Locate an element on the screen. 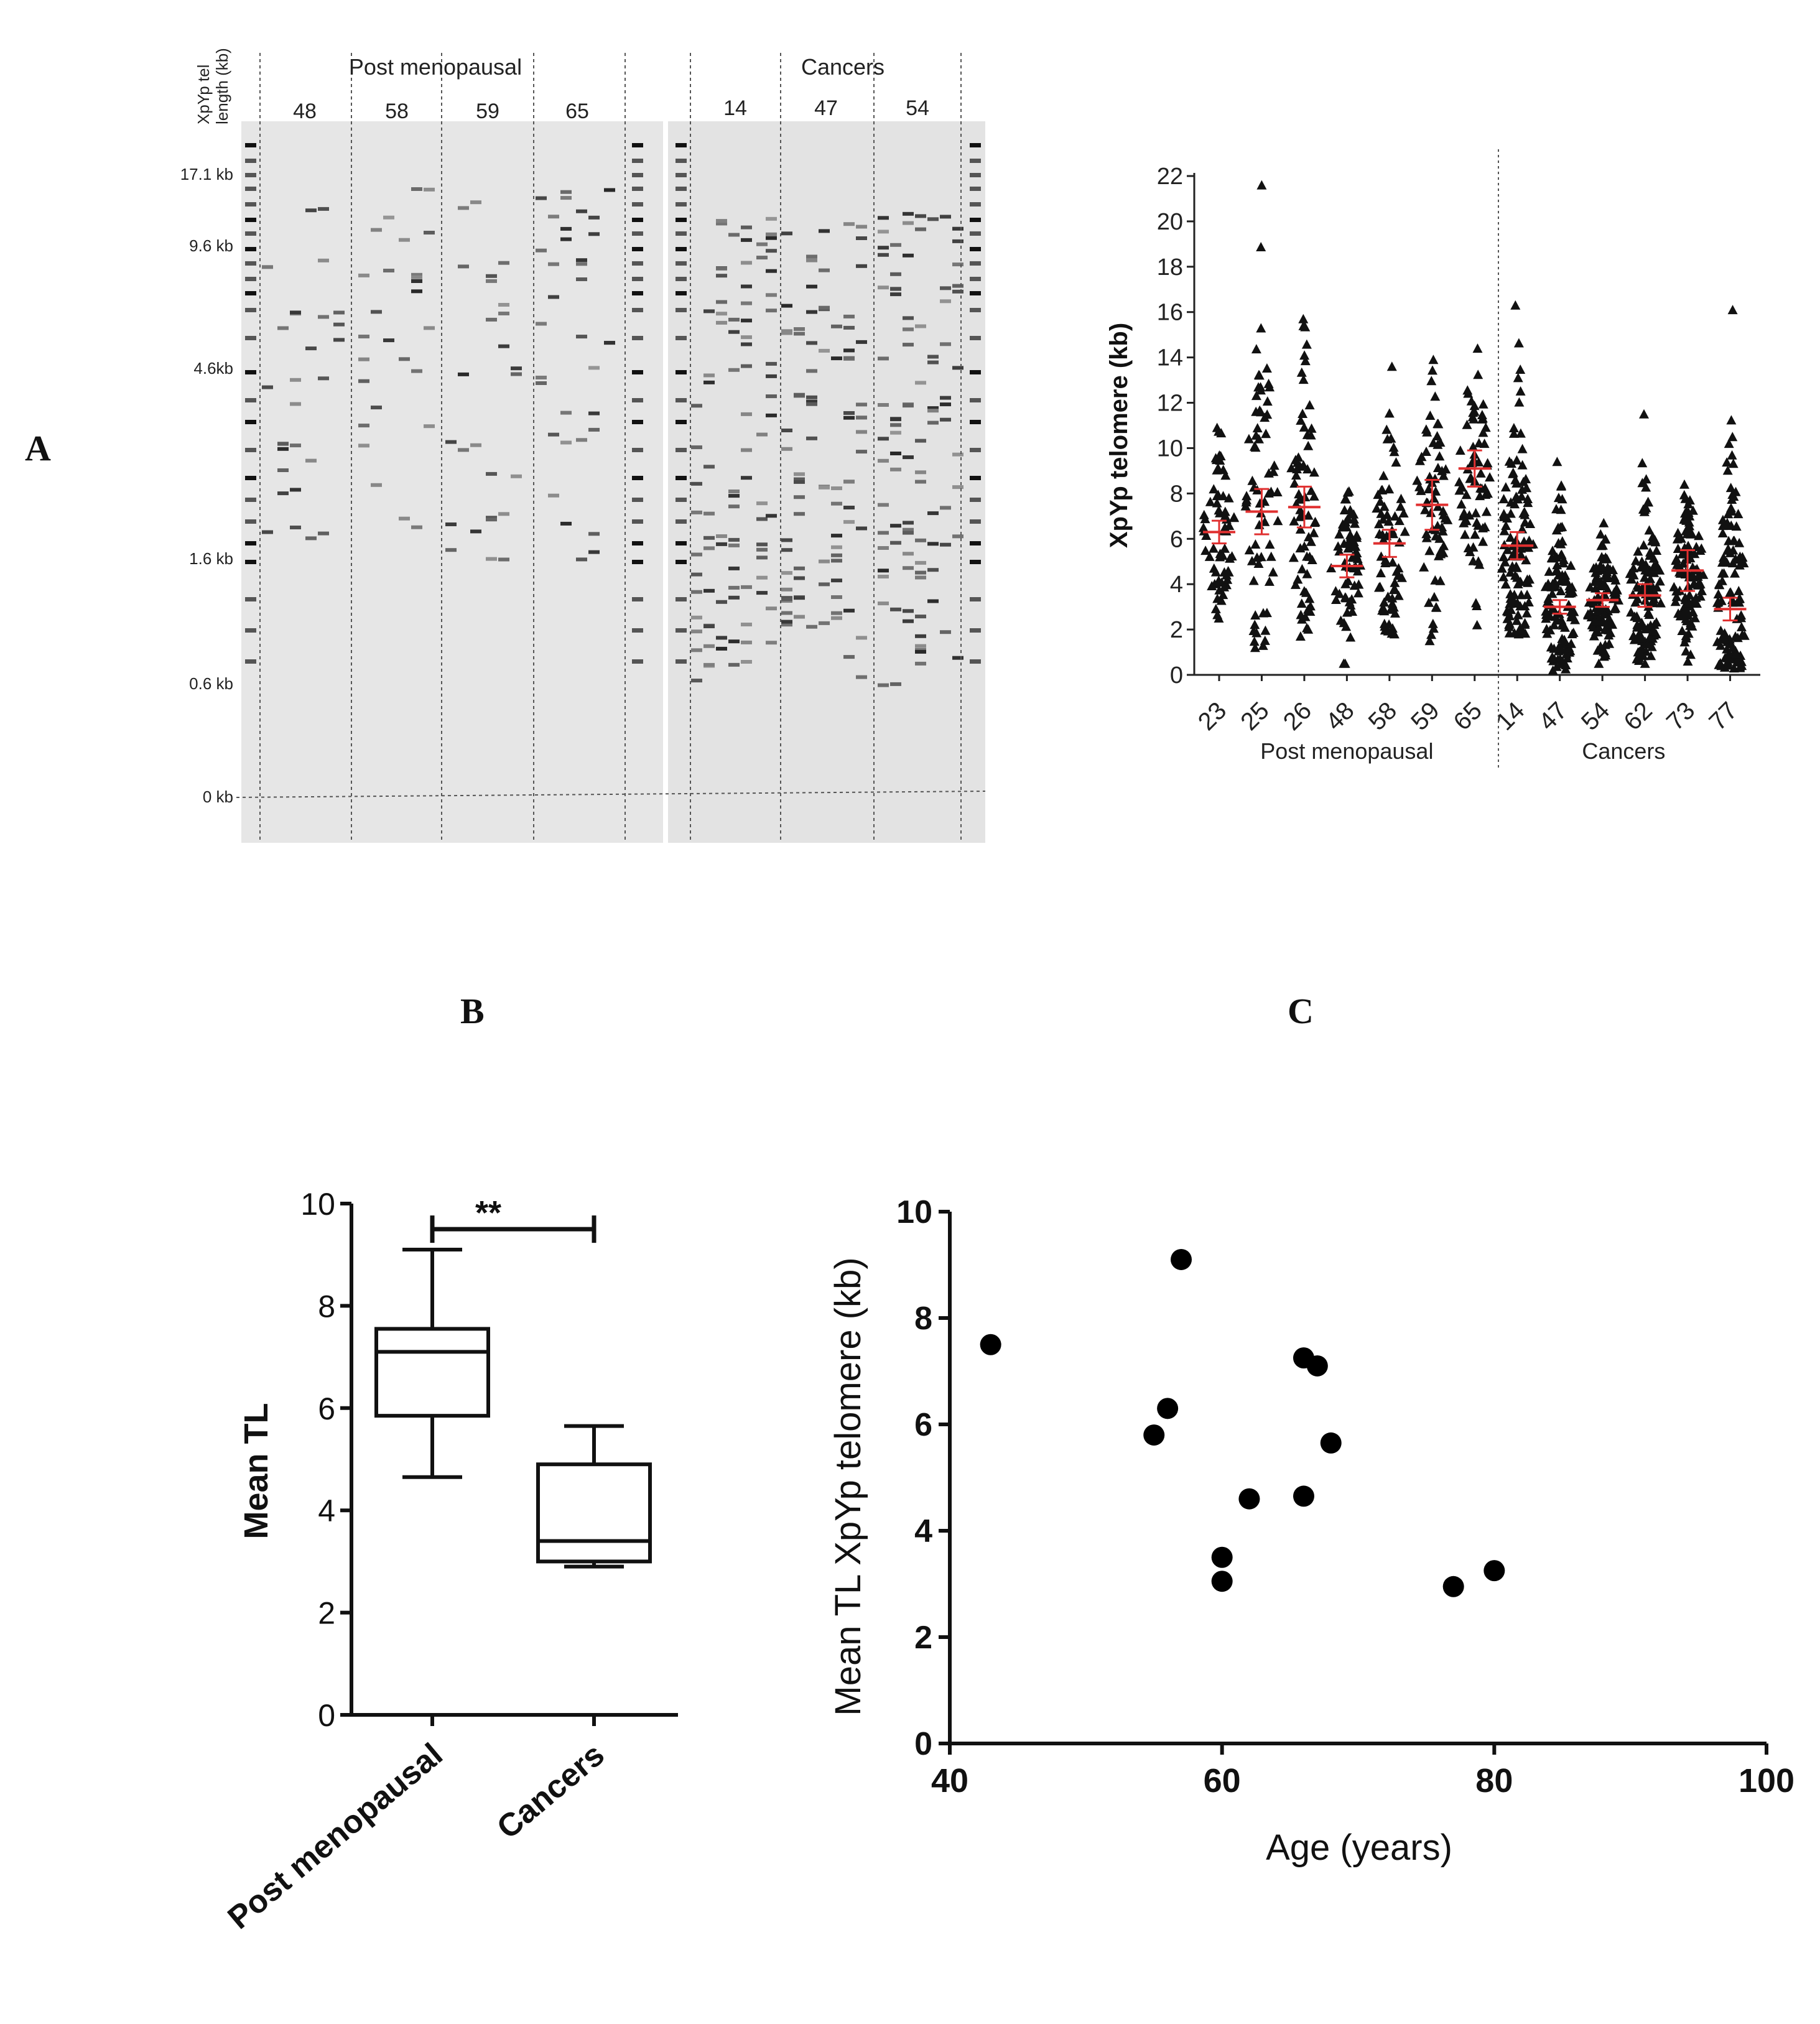  dotplot-x-tick-label: 47 is located at coordinates (1552, 716).